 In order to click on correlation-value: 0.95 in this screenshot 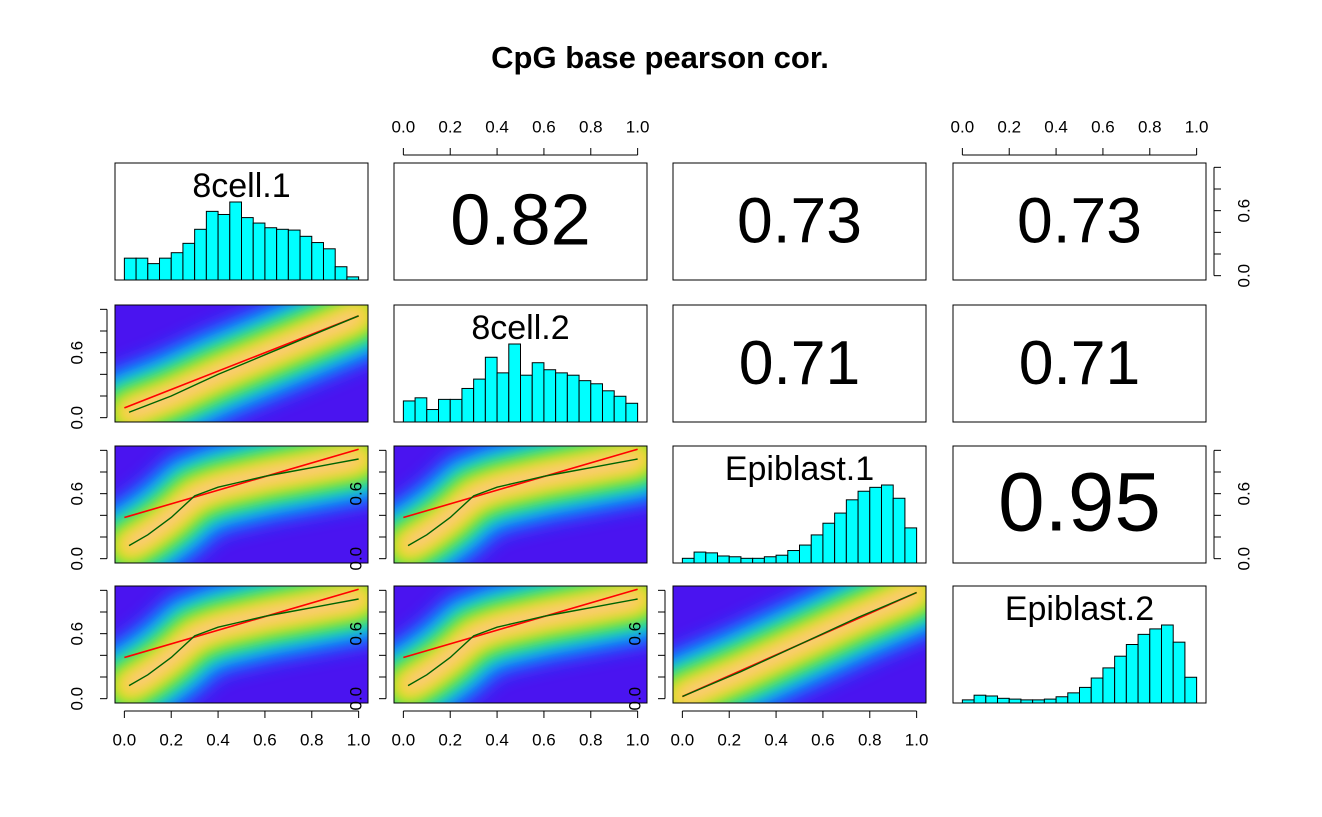, I will do `click(1079, 502)`.